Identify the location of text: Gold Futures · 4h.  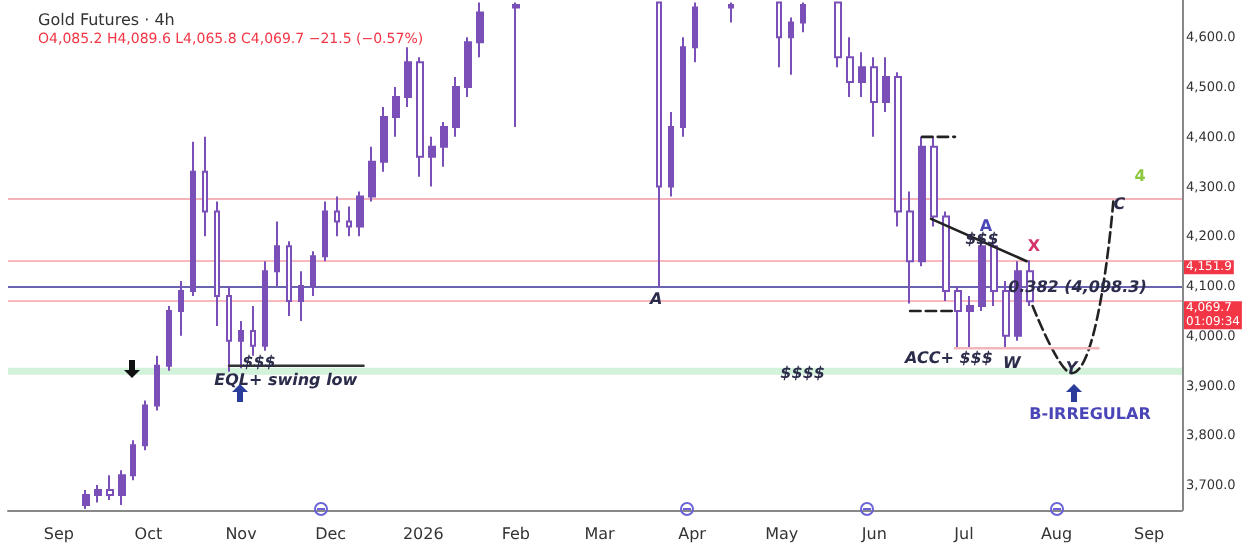
(106, 20).